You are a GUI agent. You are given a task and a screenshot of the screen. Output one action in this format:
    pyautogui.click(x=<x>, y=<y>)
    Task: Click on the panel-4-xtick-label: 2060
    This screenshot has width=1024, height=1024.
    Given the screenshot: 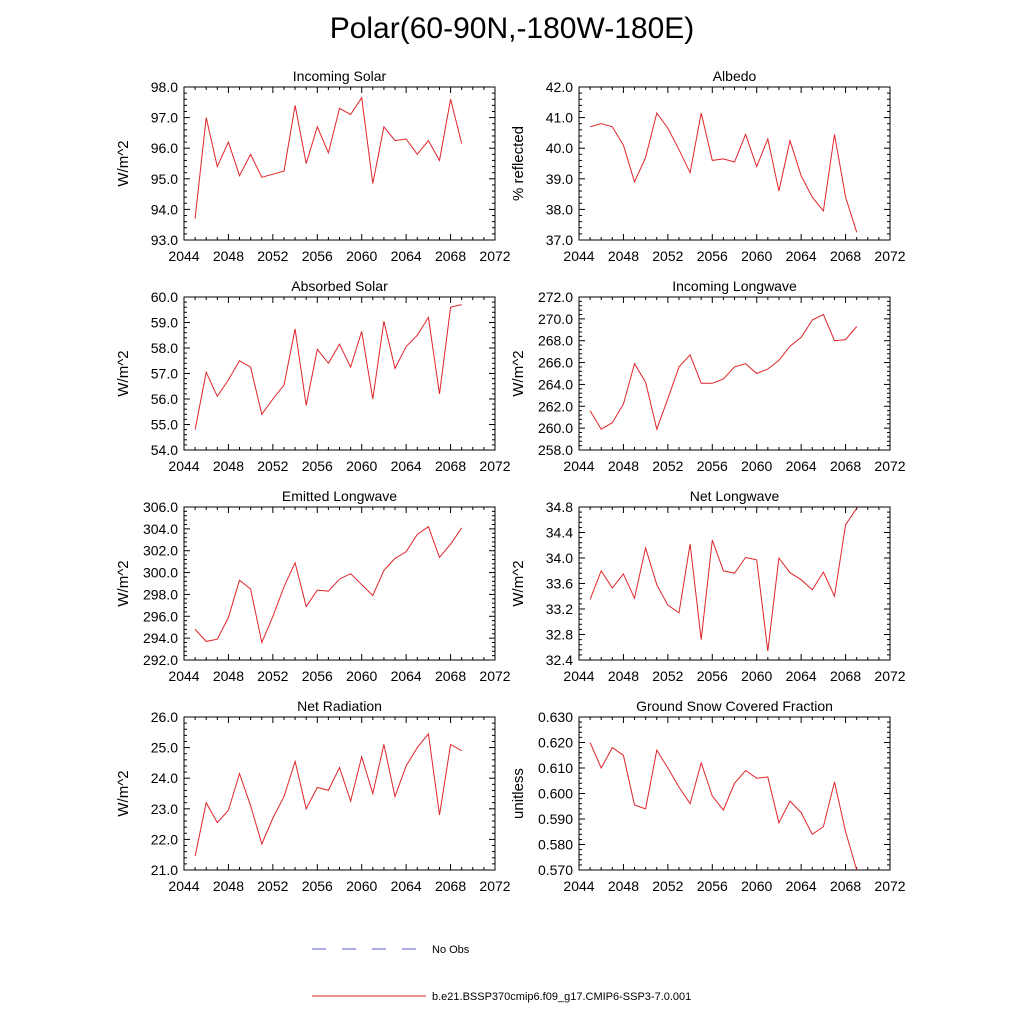 What is the action you would take?
    pyautogui.click(x=756, y=466)
    